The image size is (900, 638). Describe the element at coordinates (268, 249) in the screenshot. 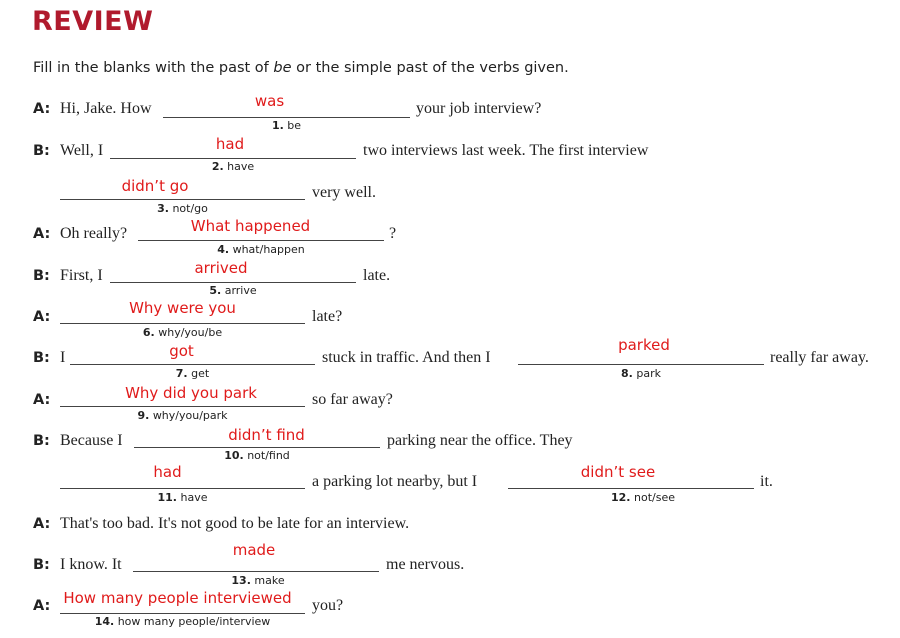

I see `hint-verb: what/happen` at that location.